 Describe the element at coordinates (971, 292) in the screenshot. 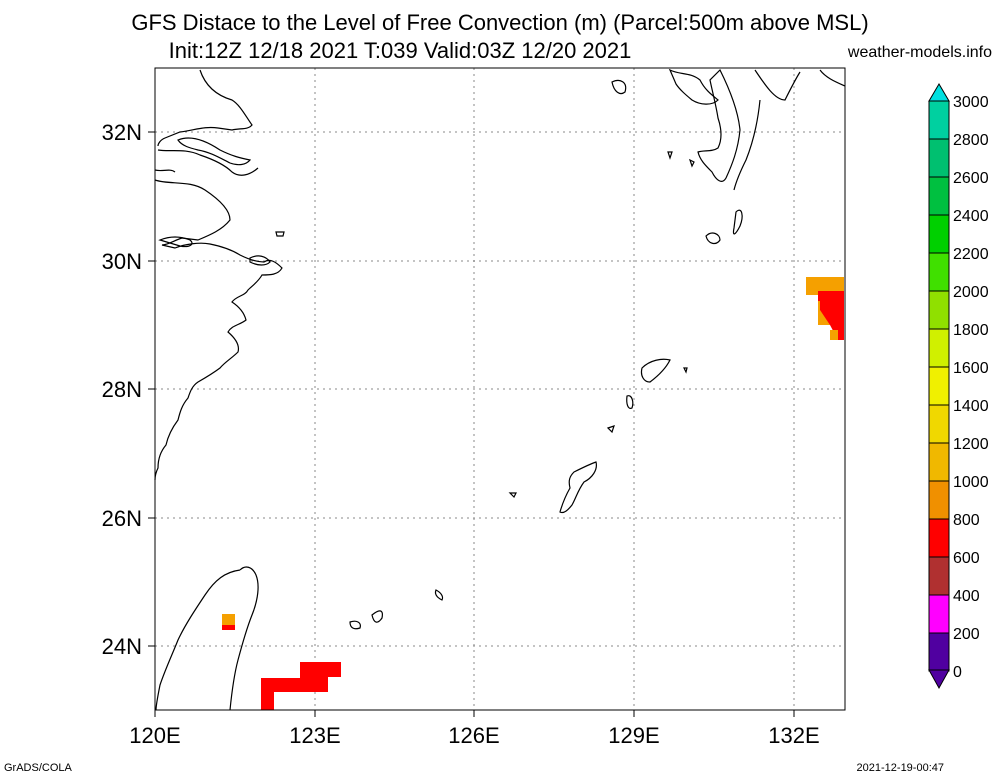

I see `colorbar-label: 2000` at that location.